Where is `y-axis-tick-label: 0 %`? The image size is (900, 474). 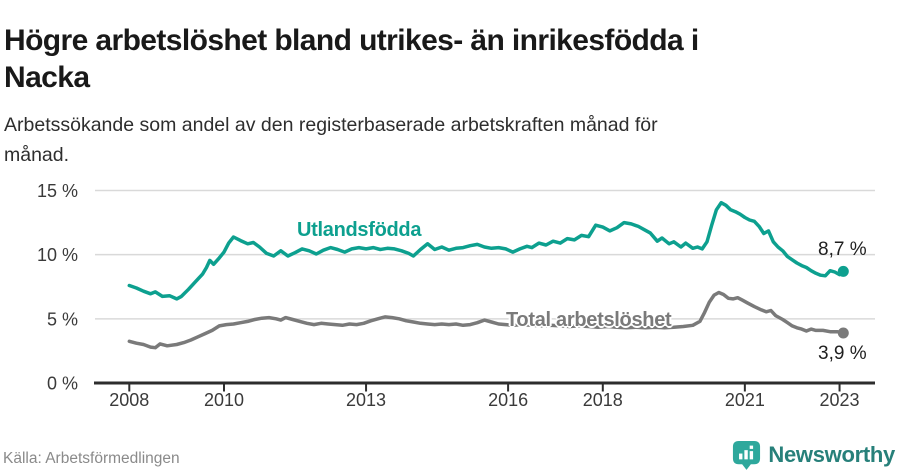 y-axis-tick-label: 0 % is located at coordinates (62, 384).